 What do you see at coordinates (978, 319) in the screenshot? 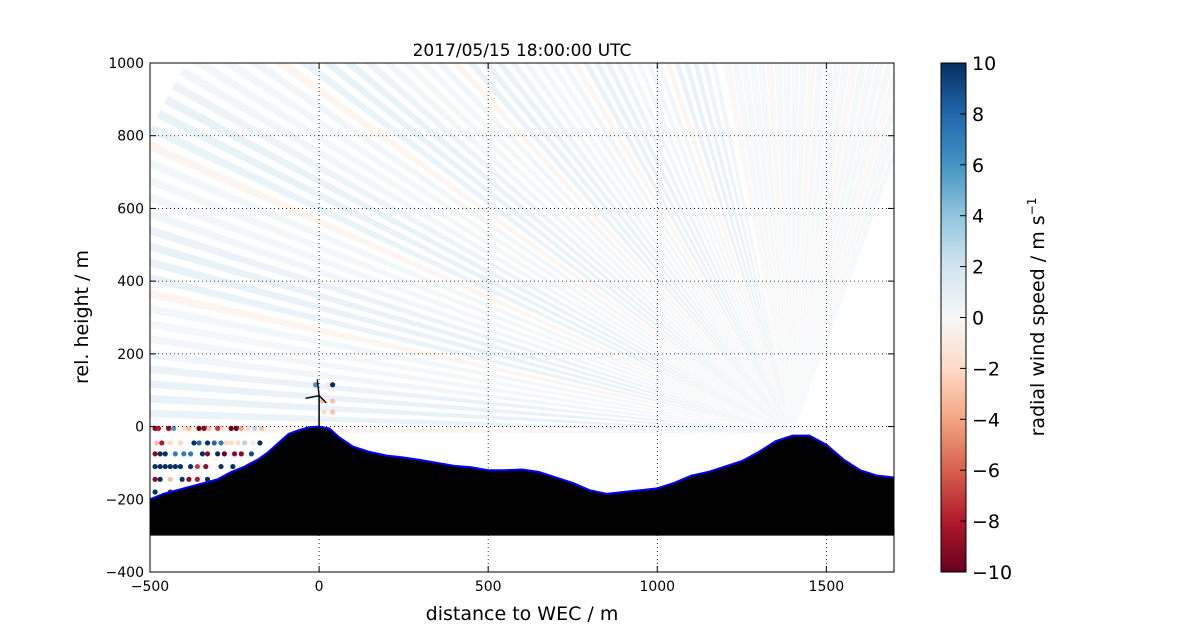
I see `colorbar-tick-label: 0` at bounding box center [978, 319].